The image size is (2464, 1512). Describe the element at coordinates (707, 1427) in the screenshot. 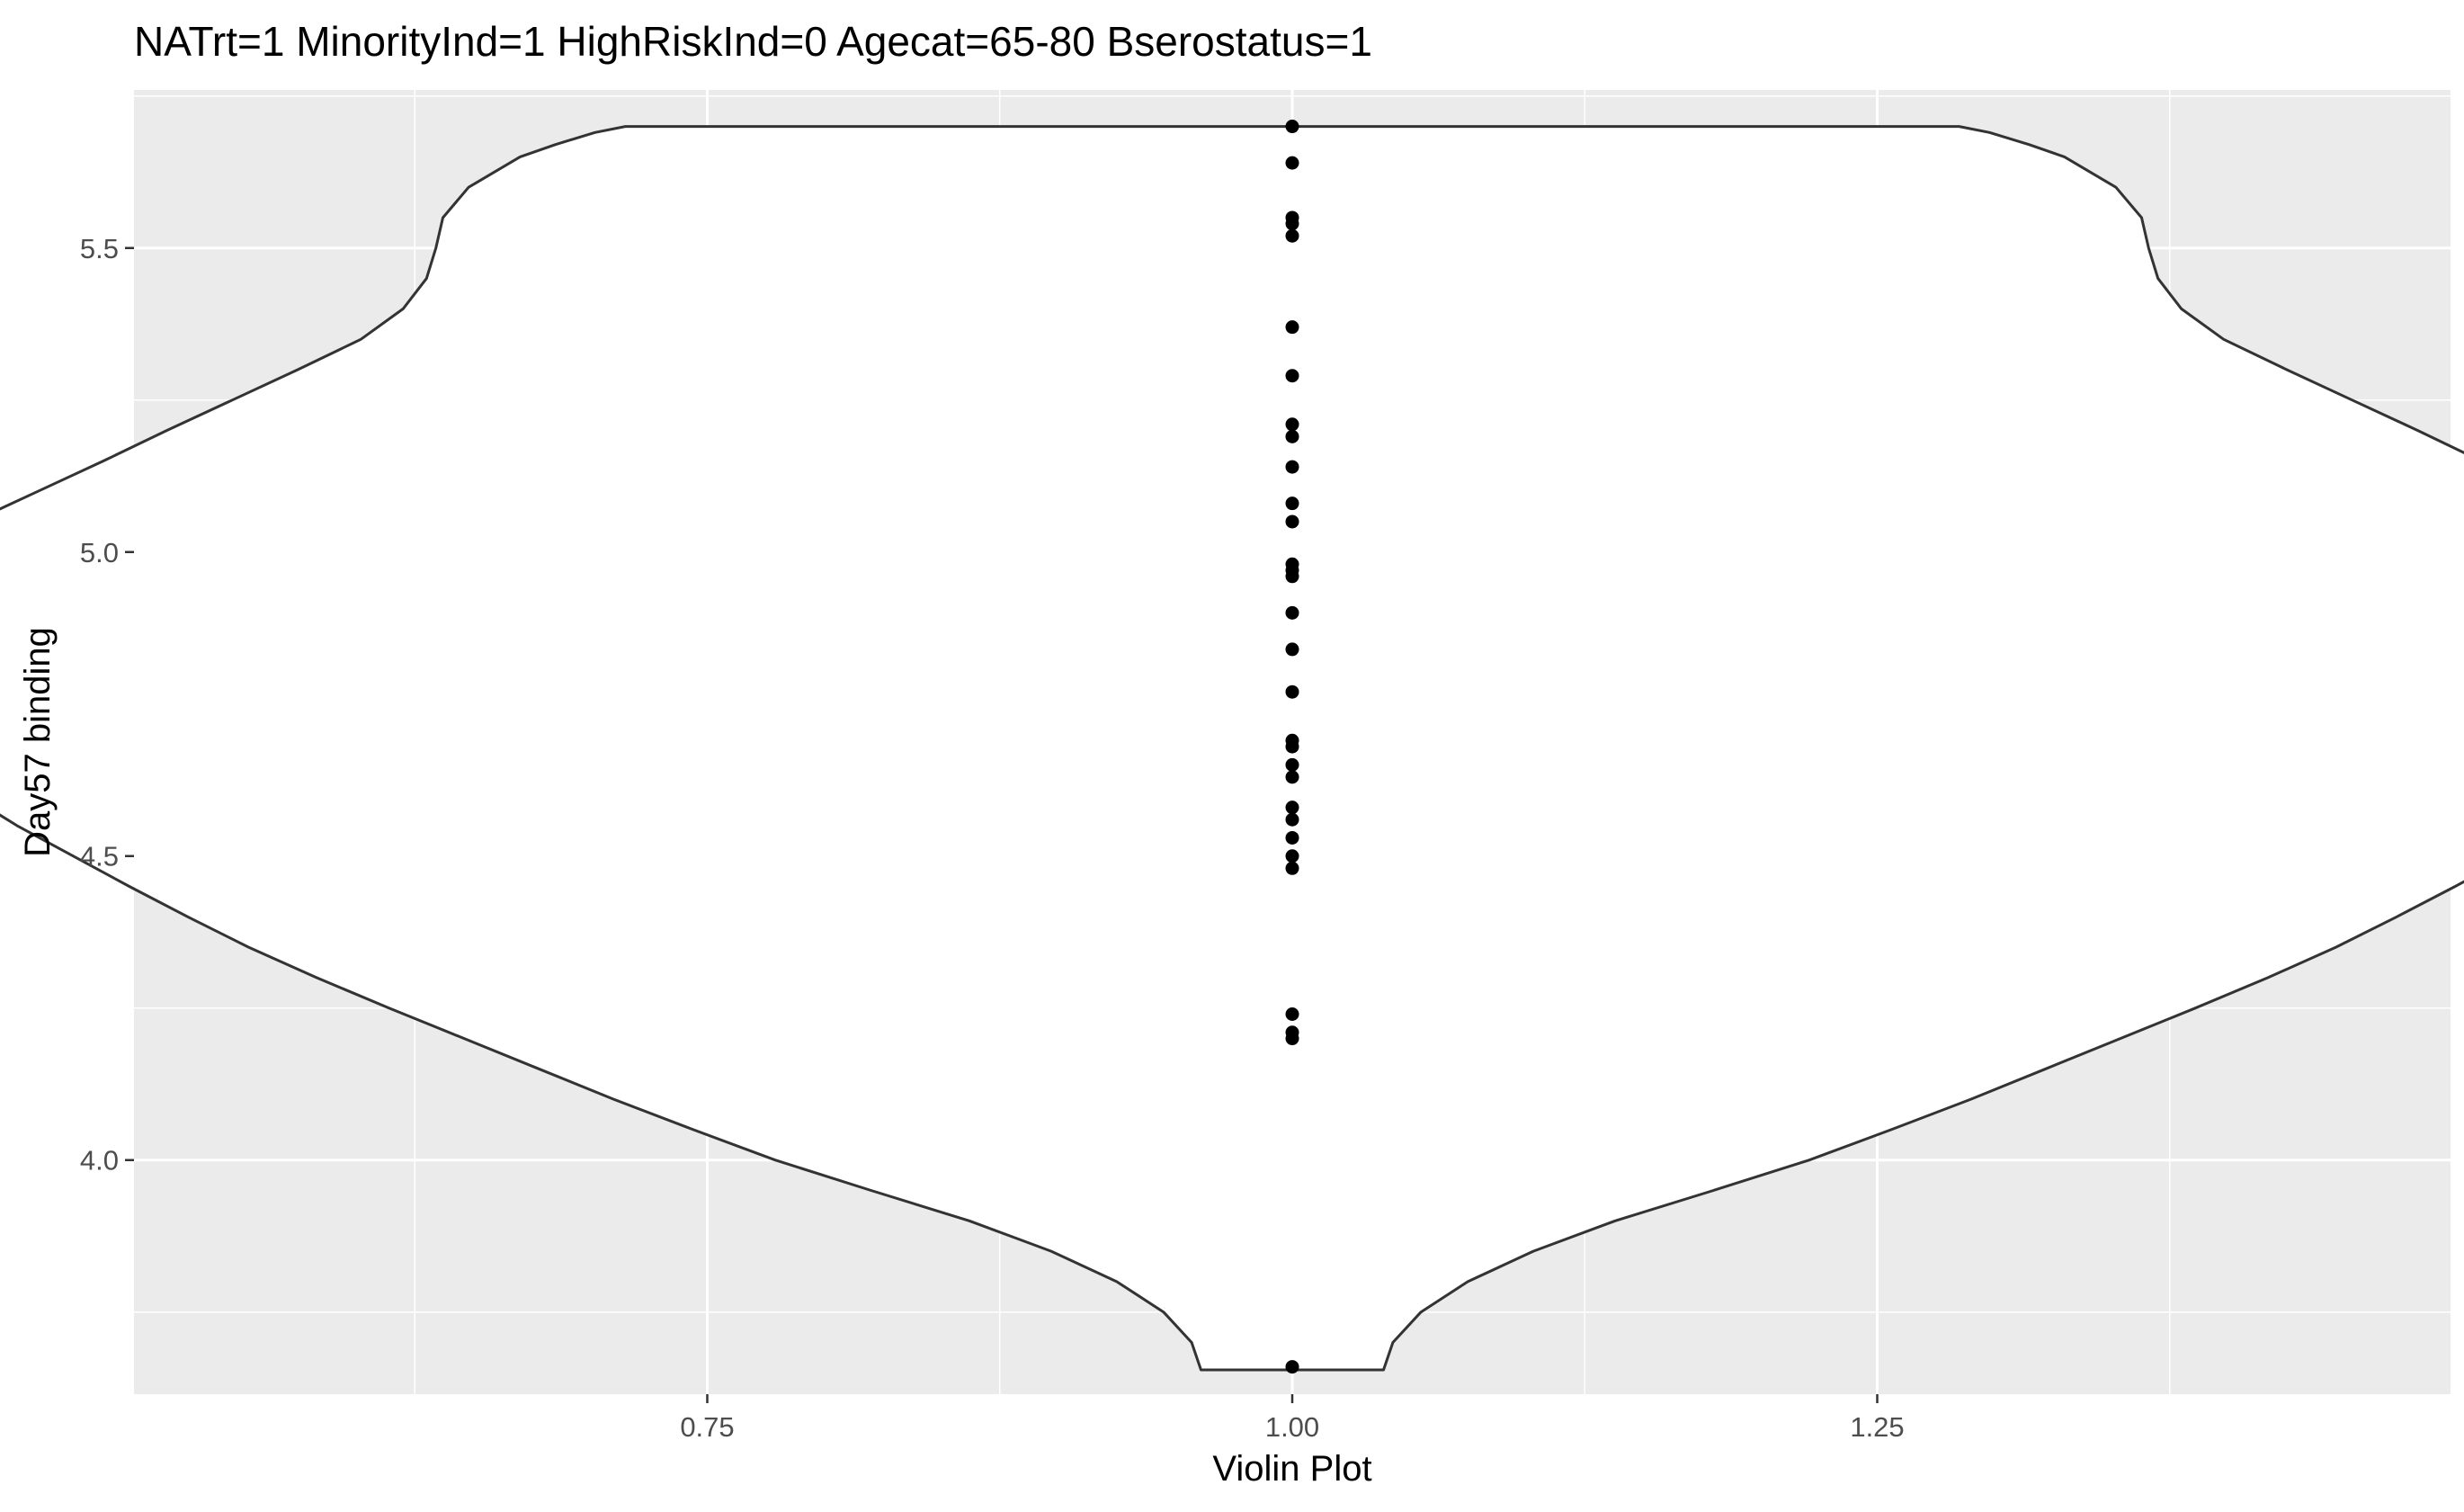

I see `x-tick-label: 0.75` at that location.